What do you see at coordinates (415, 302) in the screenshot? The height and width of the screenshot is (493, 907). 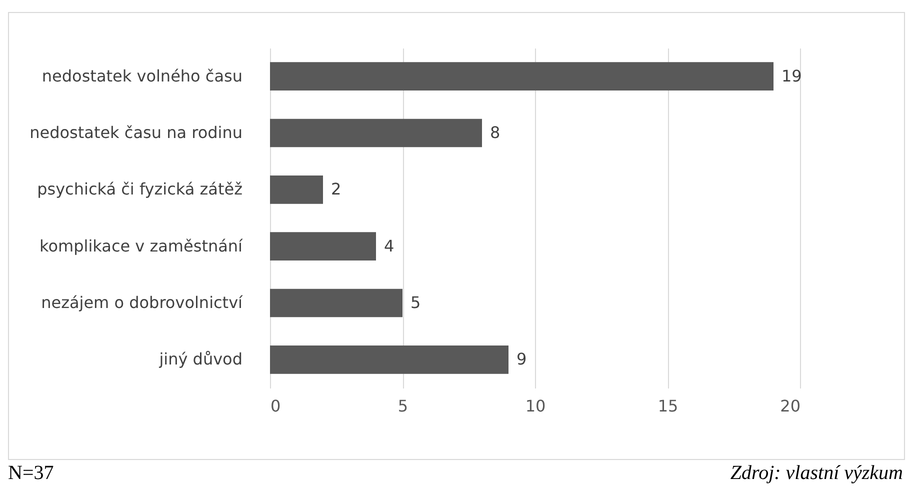 I see `data-label: 5` at bounding box center [415, 302].